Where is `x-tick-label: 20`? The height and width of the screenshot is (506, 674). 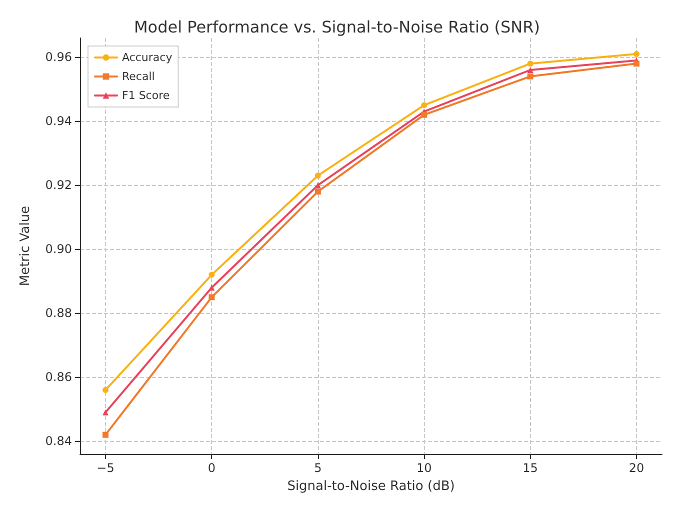 x-tick-label: 20 is located at coordinates (636, 468).